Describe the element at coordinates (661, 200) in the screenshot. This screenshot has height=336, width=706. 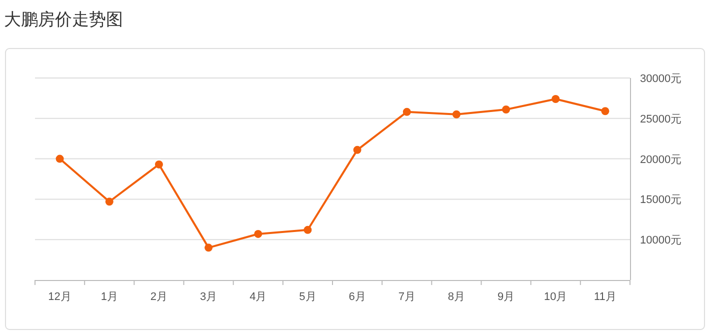
I see `y-tick-label: 15000元` at that location.